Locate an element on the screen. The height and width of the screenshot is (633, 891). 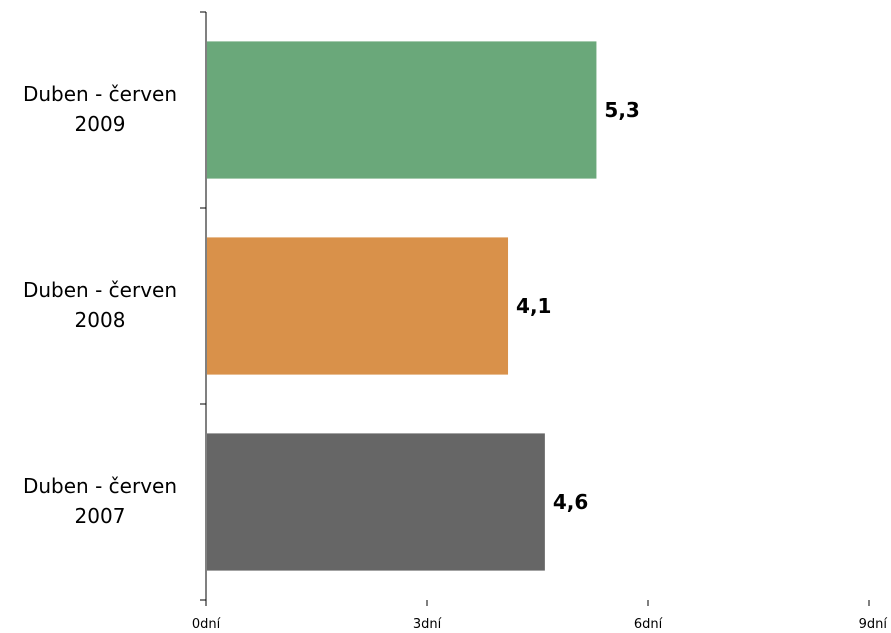
category-label-2-line-1: 2007 is located at coordinates (100, 516).